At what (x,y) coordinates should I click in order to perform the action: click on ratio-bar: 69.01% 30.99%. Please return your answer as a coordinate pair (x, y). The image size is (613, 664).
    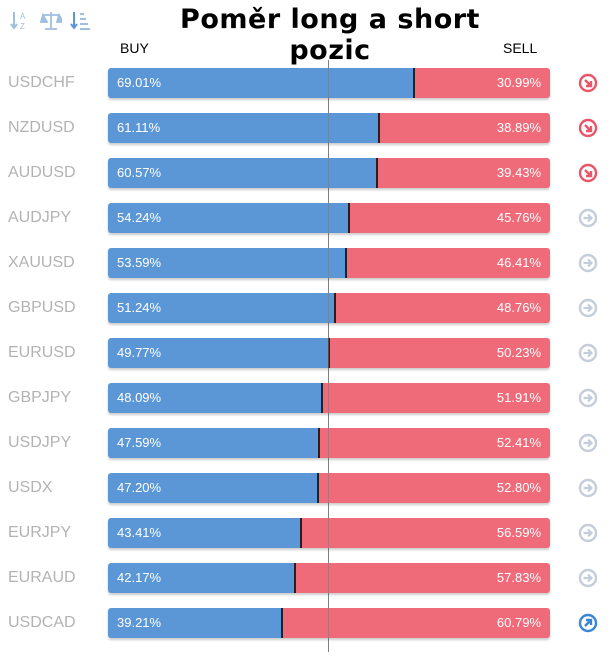
    Looking at the image, I should click on (329, 83).